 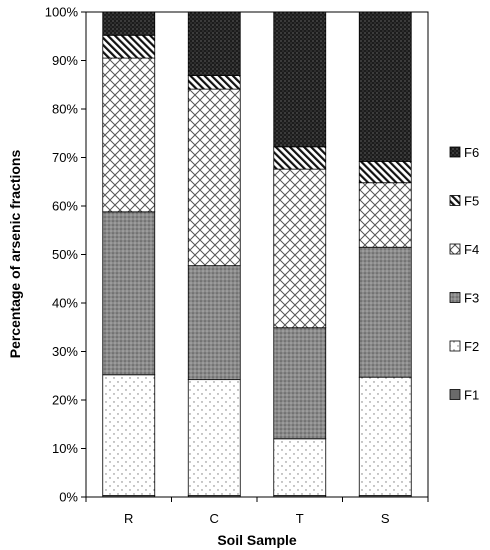 I want to click on bar-segment-f2-t, so click(x=300, y=467).